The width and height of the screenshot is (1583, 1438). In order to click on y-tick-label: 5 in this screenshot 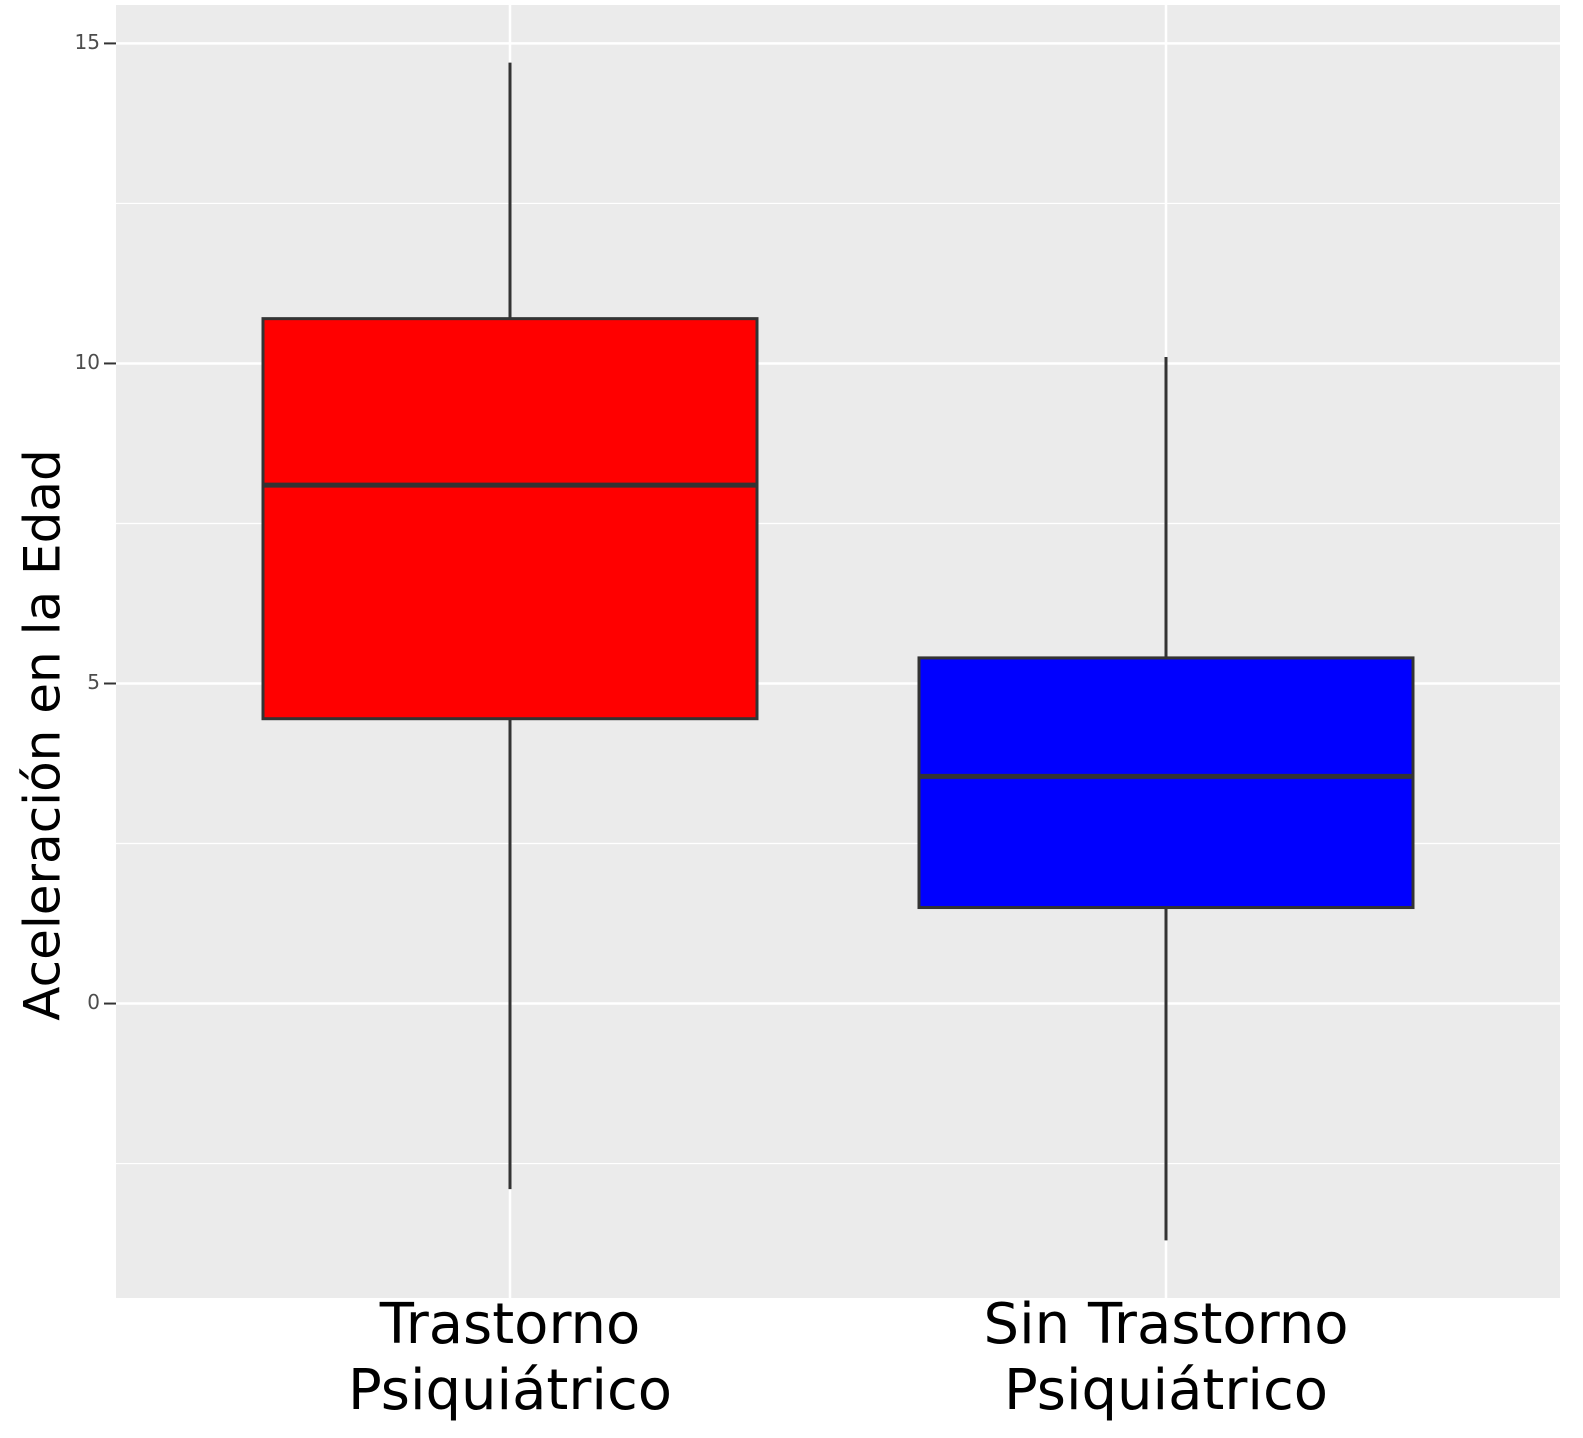, I will do `click(93, 682)`.